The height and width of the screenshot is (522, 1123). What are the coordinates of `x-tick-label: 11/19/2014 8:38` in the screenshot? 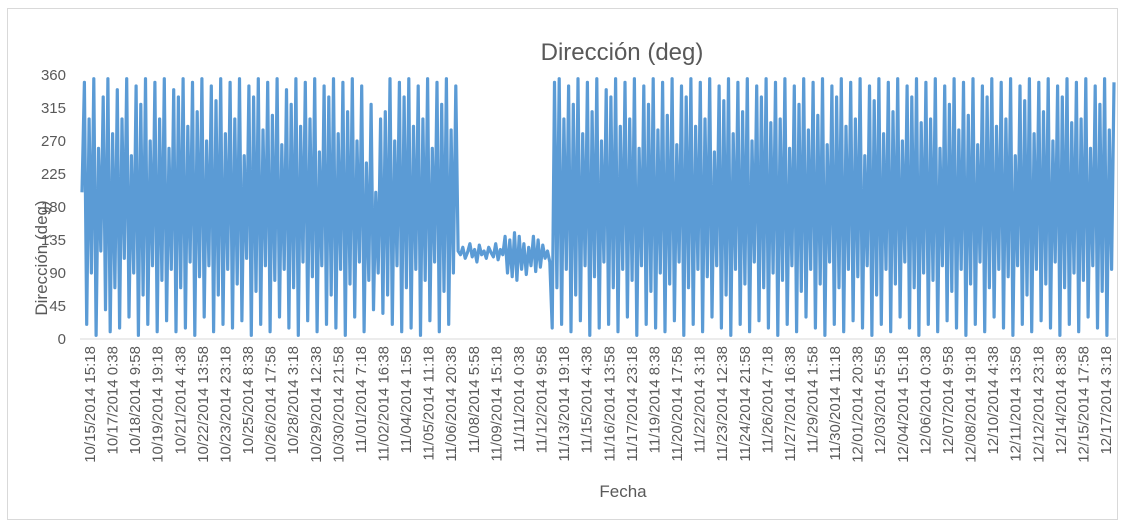 It's located at (654, 399).